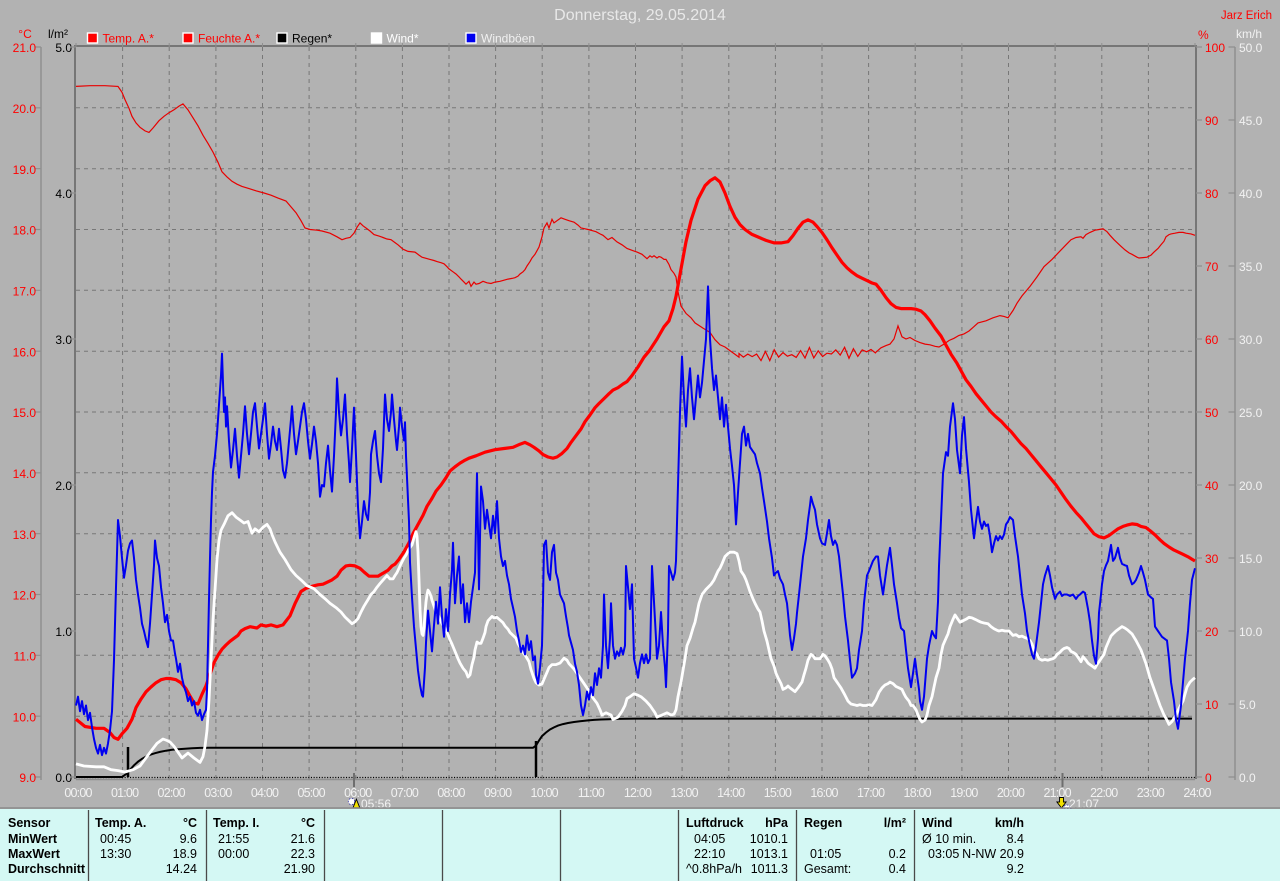  I want to click on svg-text: 9.2, so click(1015, 869).